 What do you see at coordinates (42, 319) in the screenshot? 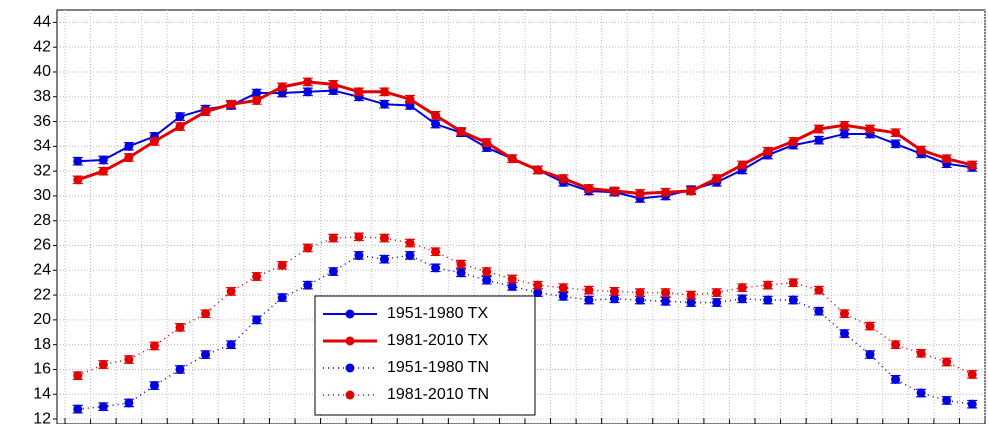
I see `y-tick-label: 20` at bounding box center [42, 319].